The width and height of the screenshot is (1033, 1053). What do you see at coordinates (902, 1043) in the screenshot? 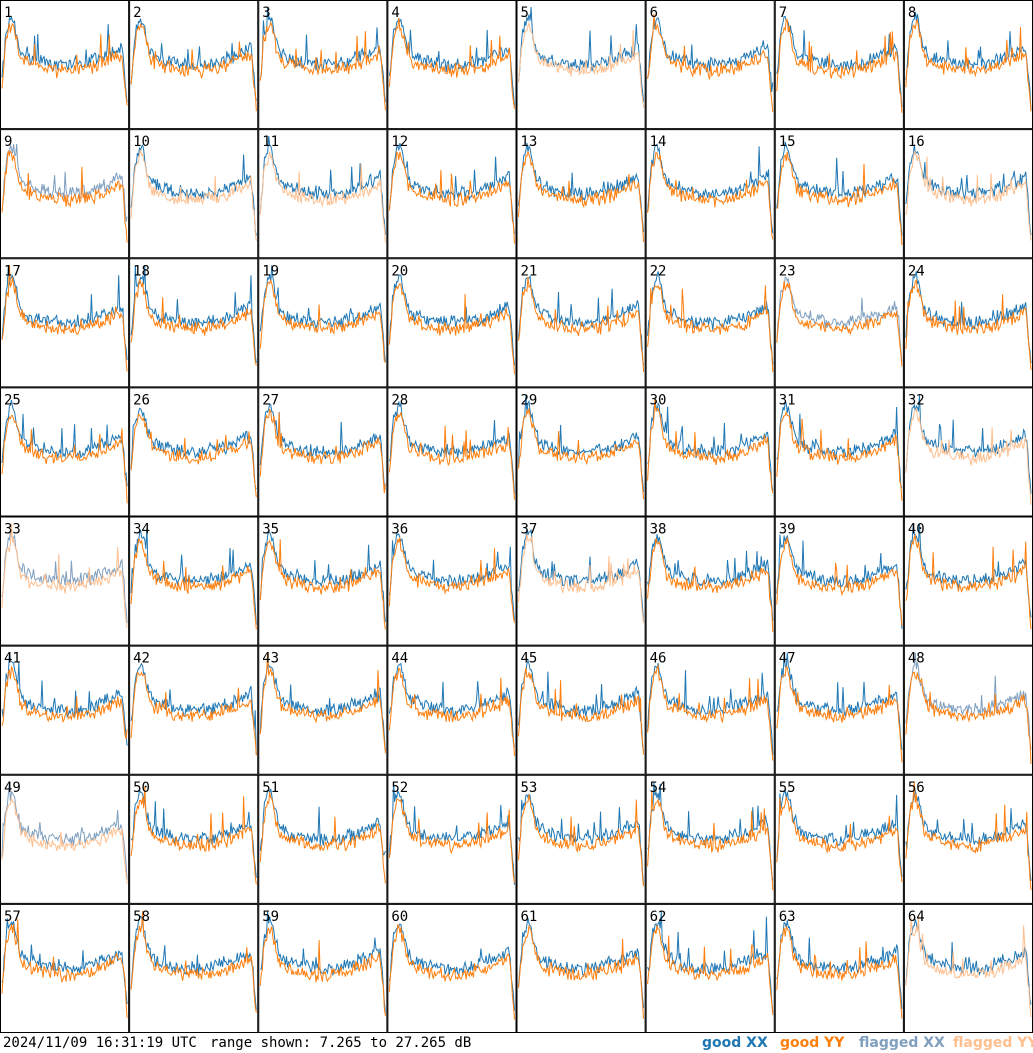
I see `legend-flagged-xx: flagged XX` at bounding box center [902, 1043].